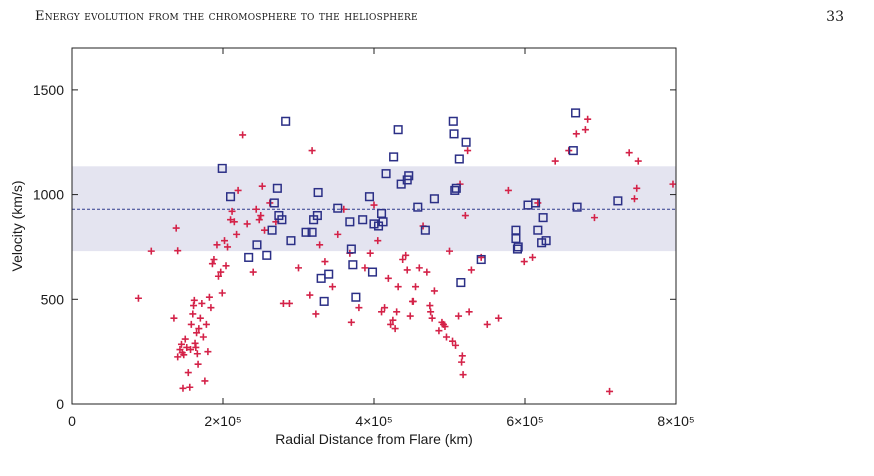 Image resolution: width=874 pixels, height=476 pixels. Describe the element at coordinates (835, 17) in the screenshot. I see `page-number: 33` at that location.